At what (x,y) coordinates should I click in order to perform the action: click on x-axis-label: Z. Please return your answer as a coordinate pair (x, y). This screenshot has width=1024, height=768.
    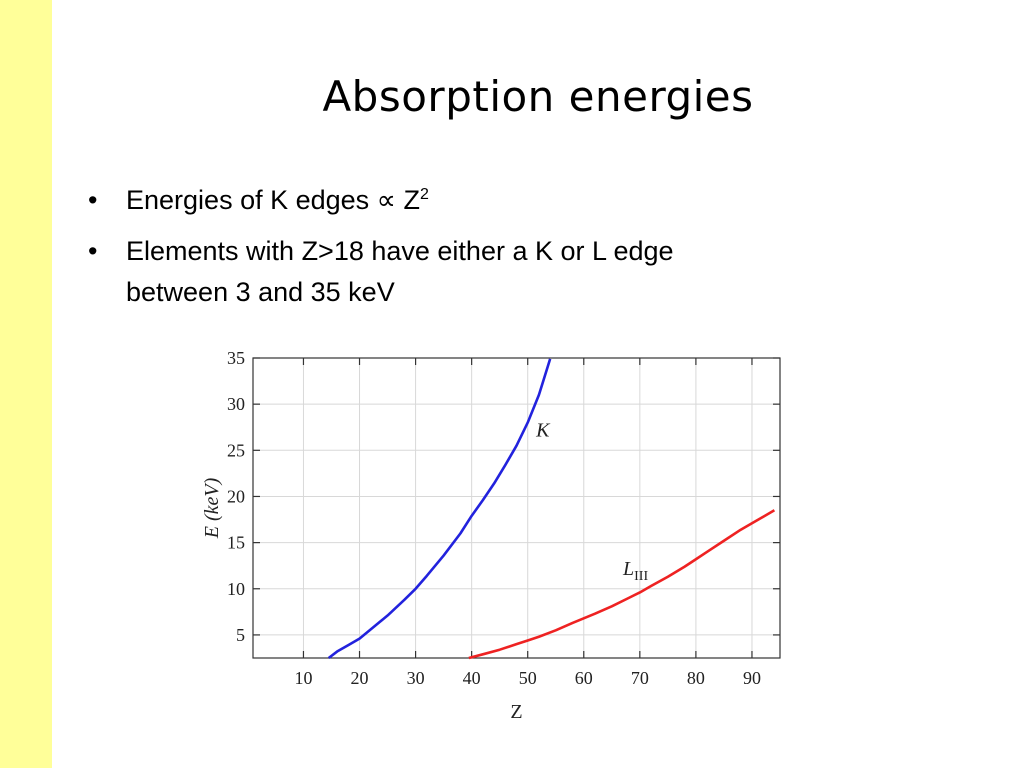
    Looking at the image, I should click on (516, 712).